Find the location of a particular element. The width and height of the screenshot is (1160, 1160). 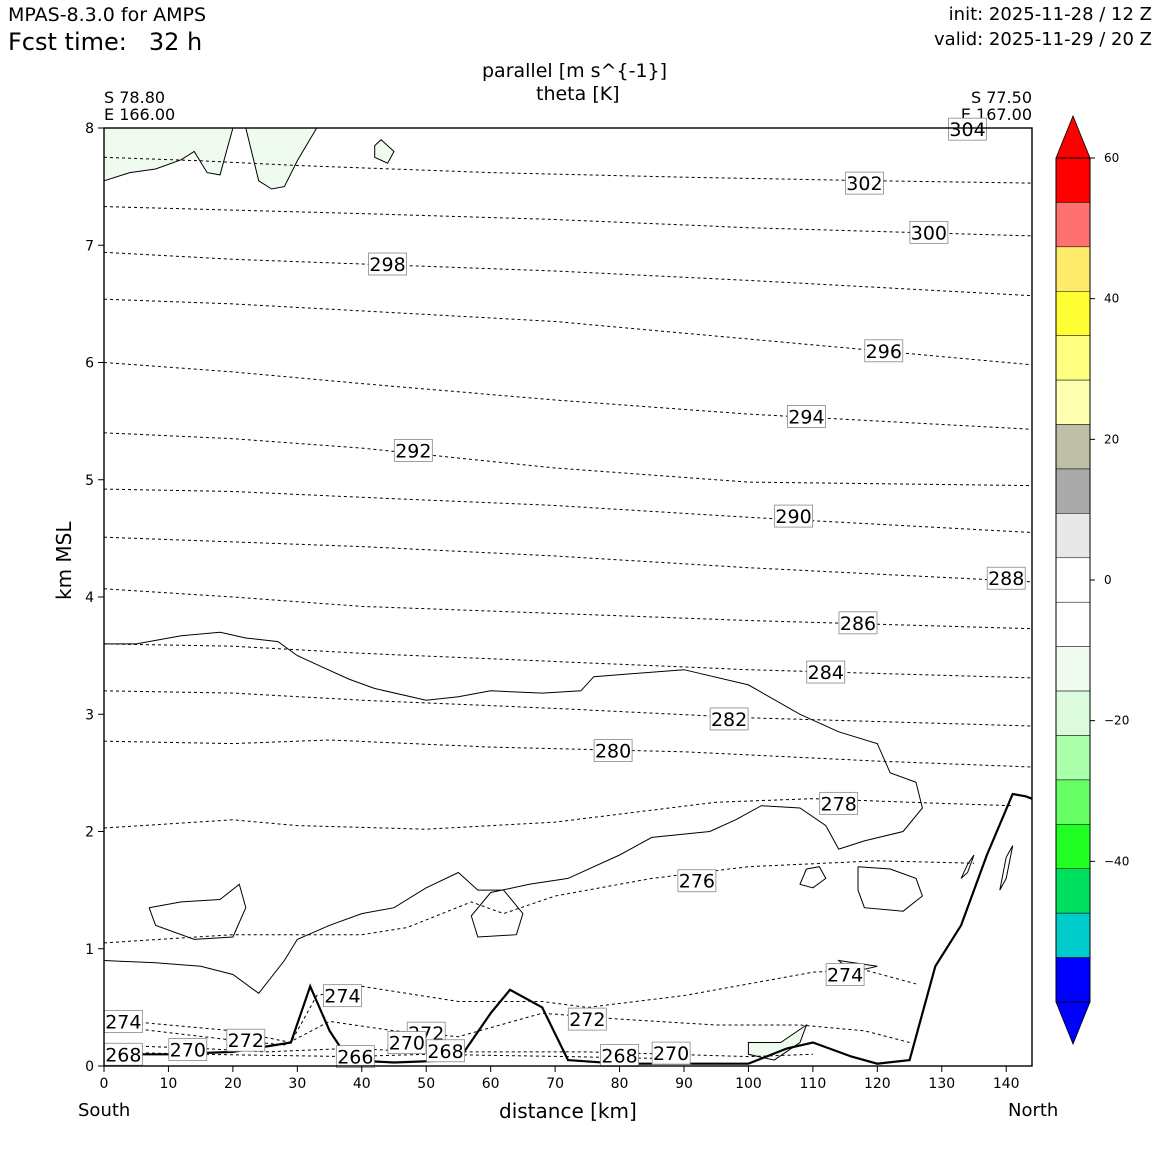

theta-label-298-text: 298 is located at coordinates (387, 265).